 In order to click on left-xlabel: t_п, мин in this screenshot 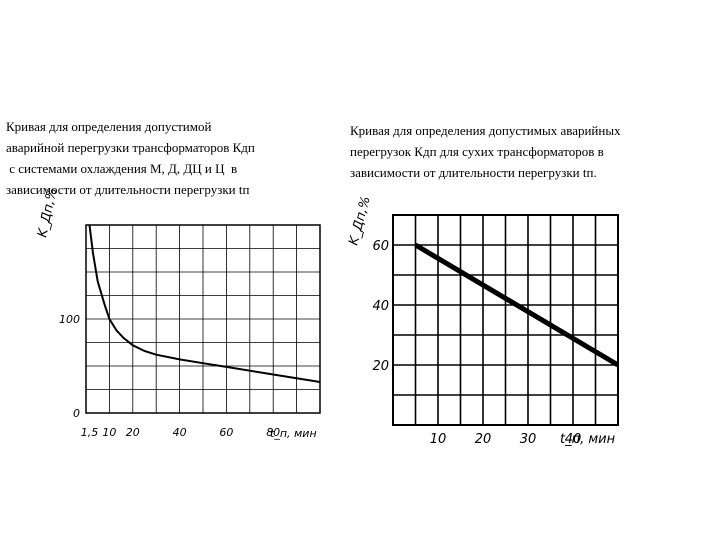, I will do `click(293, 433)`.